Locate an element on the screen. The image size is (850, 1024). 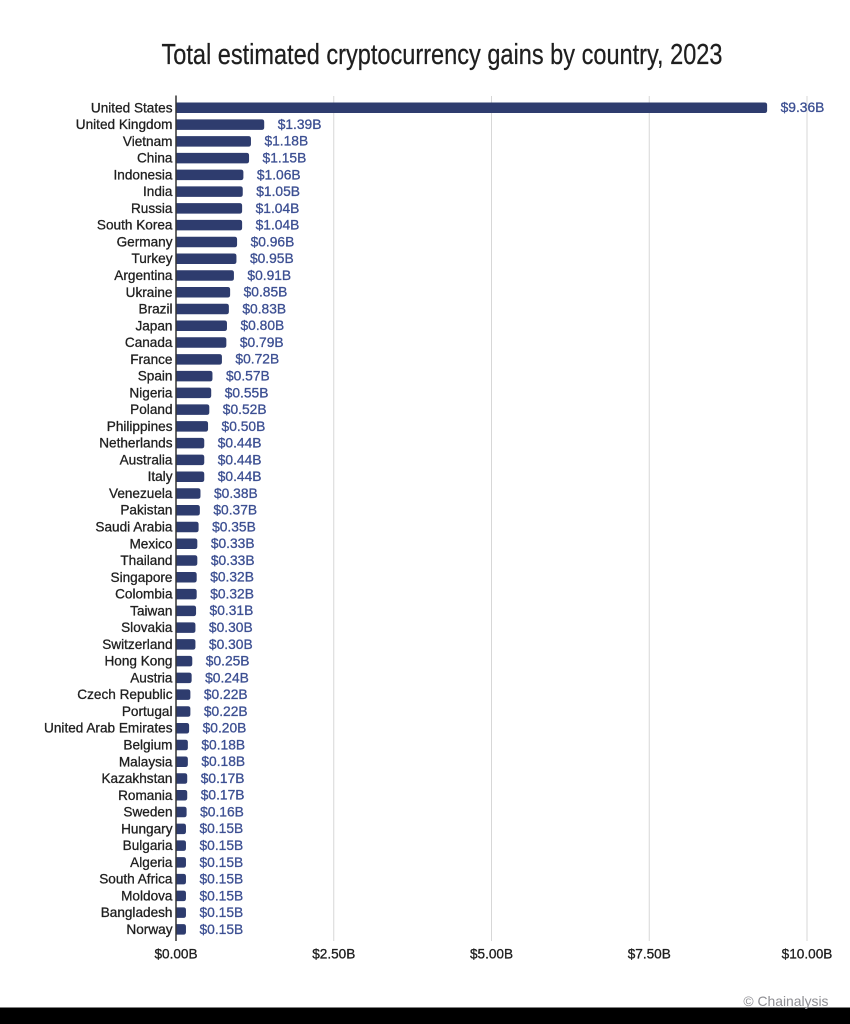
svg-text: Bangladesh is located at coordinates (137, 912).